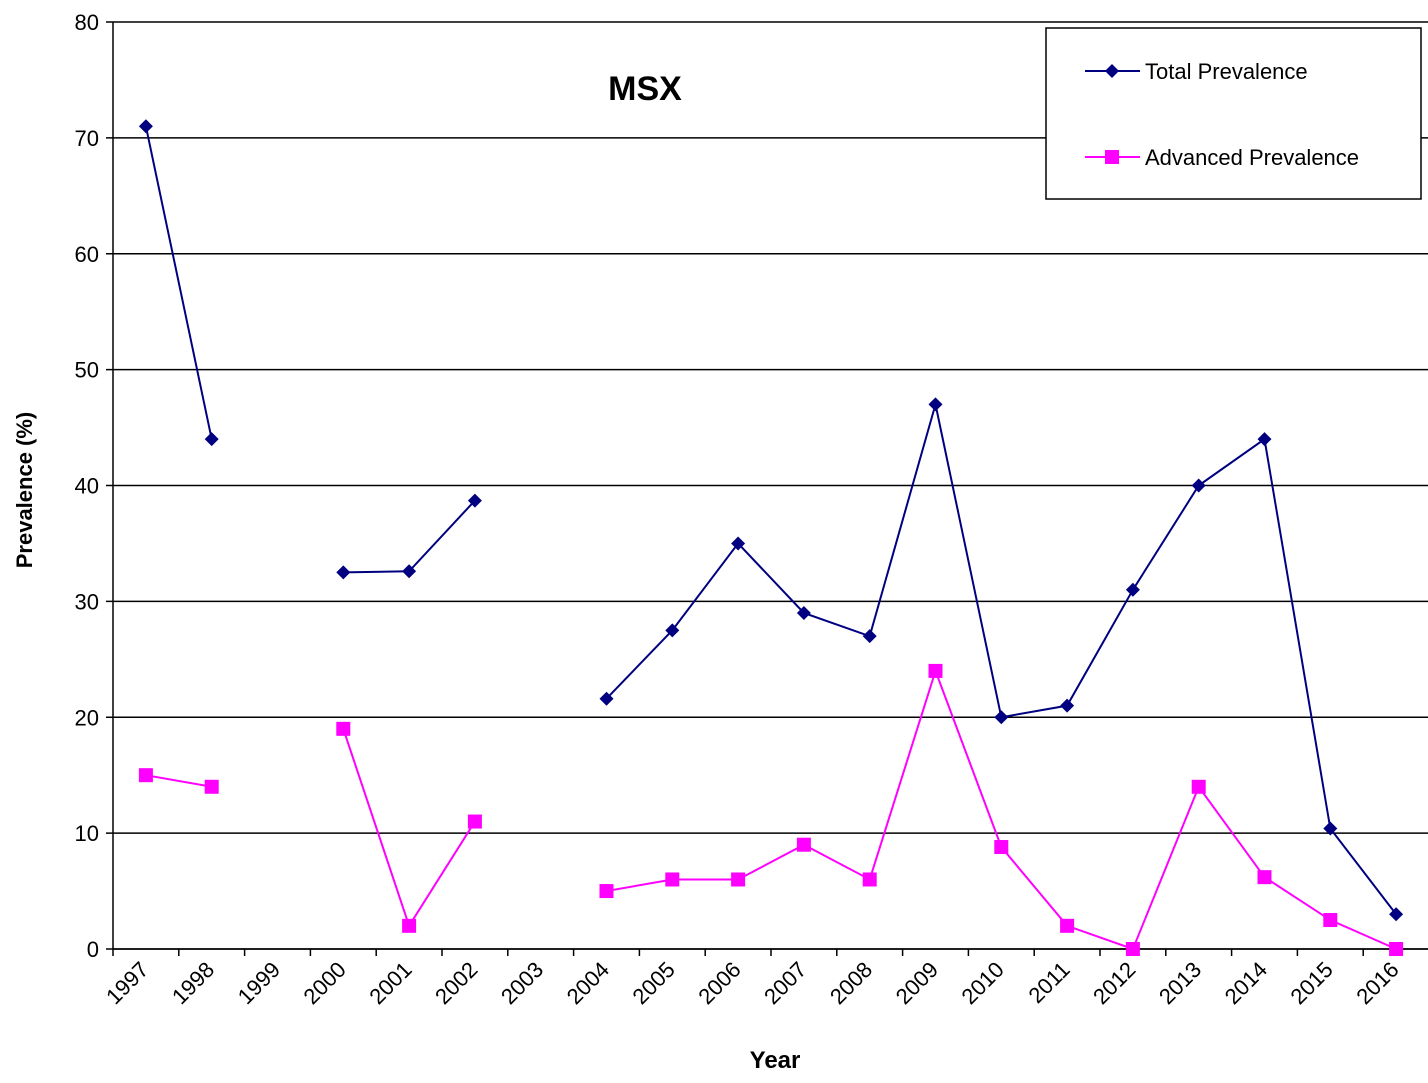 This screenshot has width=1428, height=1083. What do you see at coordinates (1312, 983) in the screenshot?
I see `x-tick-label: 2015` at bounding box center [1312, 983].